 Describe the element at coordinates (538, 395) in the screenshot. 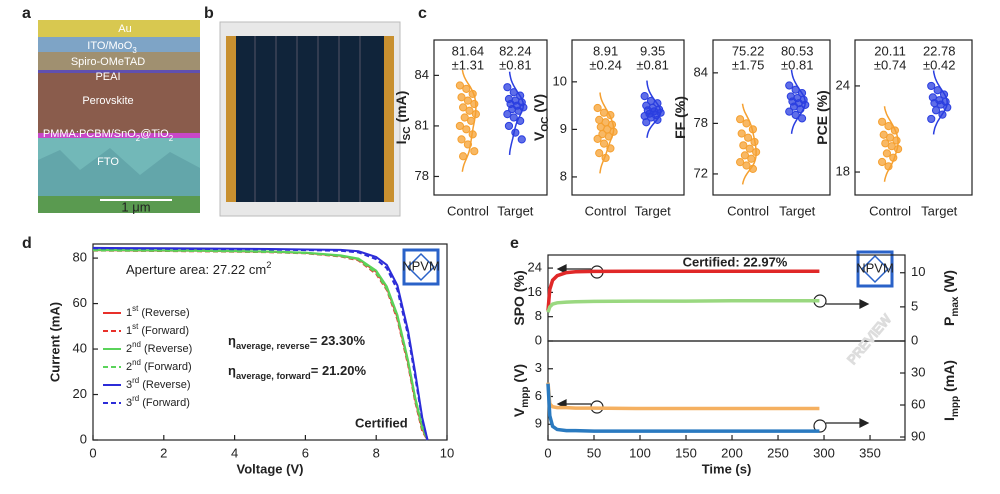

I see `y-tick-label: 6` at that location.